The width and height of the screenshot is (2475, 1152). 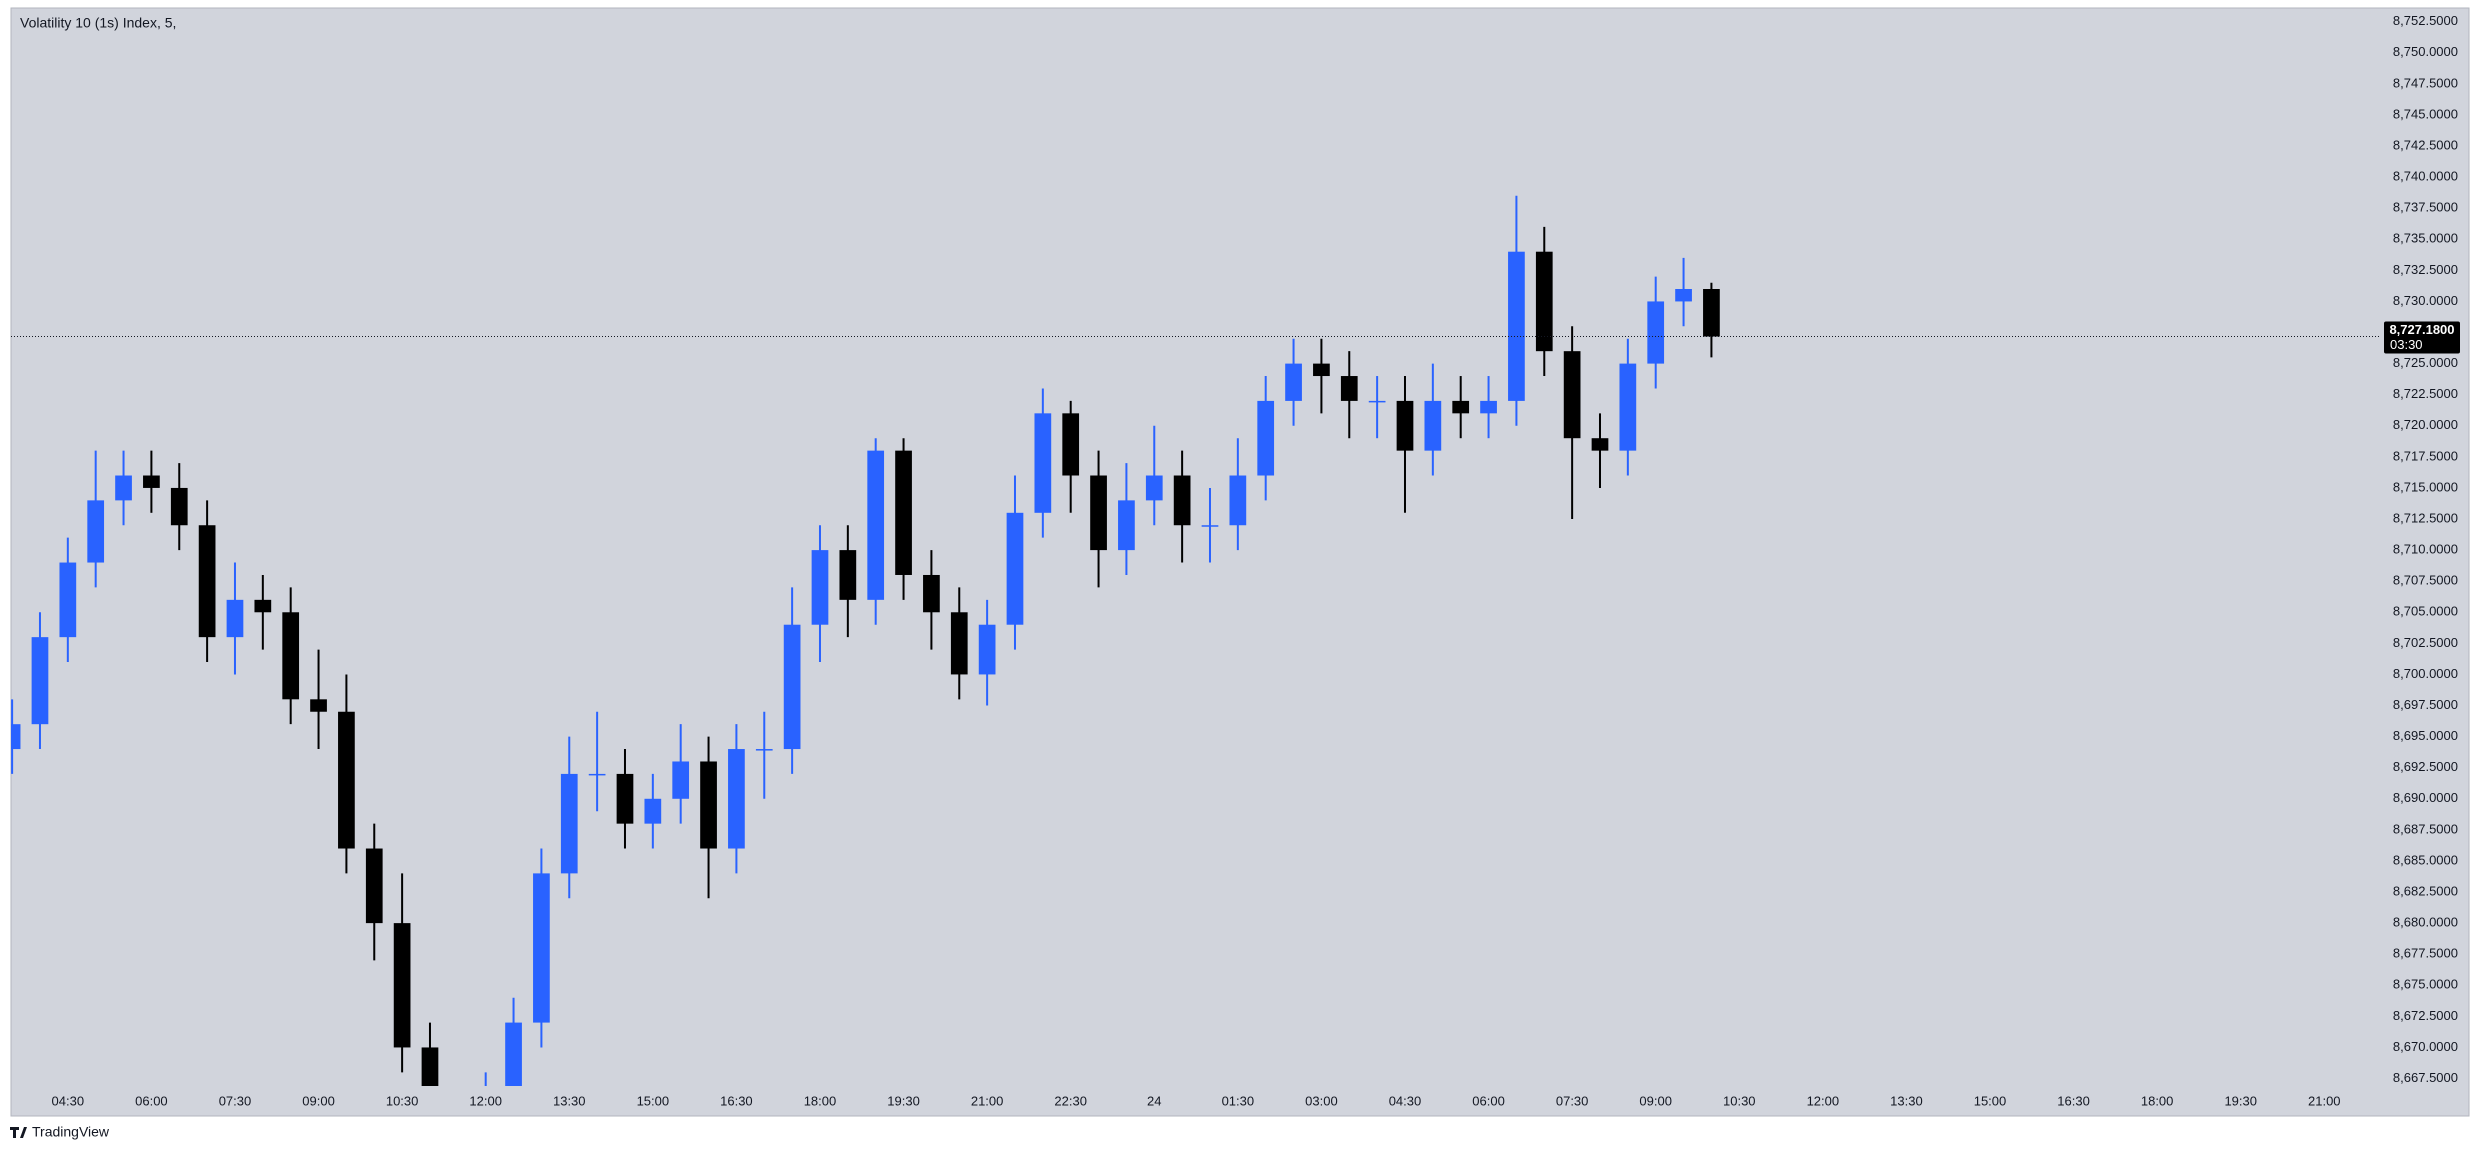 I want to click on y-tick-label: 8,697.5000, so click(x=2425, y=704).